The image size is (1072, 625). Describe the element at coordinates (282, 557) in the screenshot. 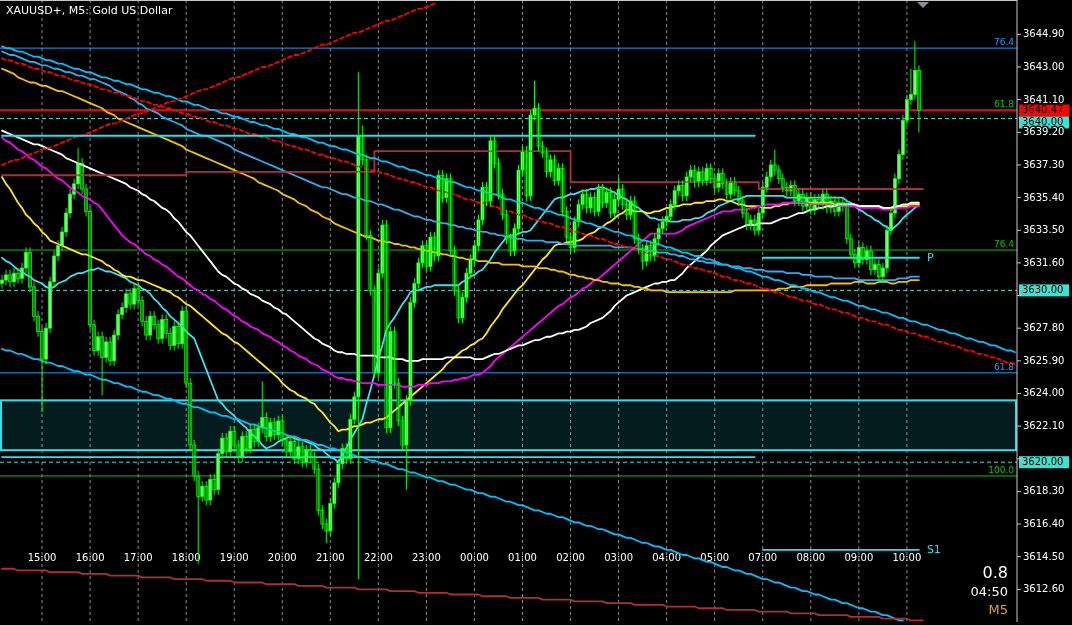

I see `x-tick-label: 20:00` at that location.